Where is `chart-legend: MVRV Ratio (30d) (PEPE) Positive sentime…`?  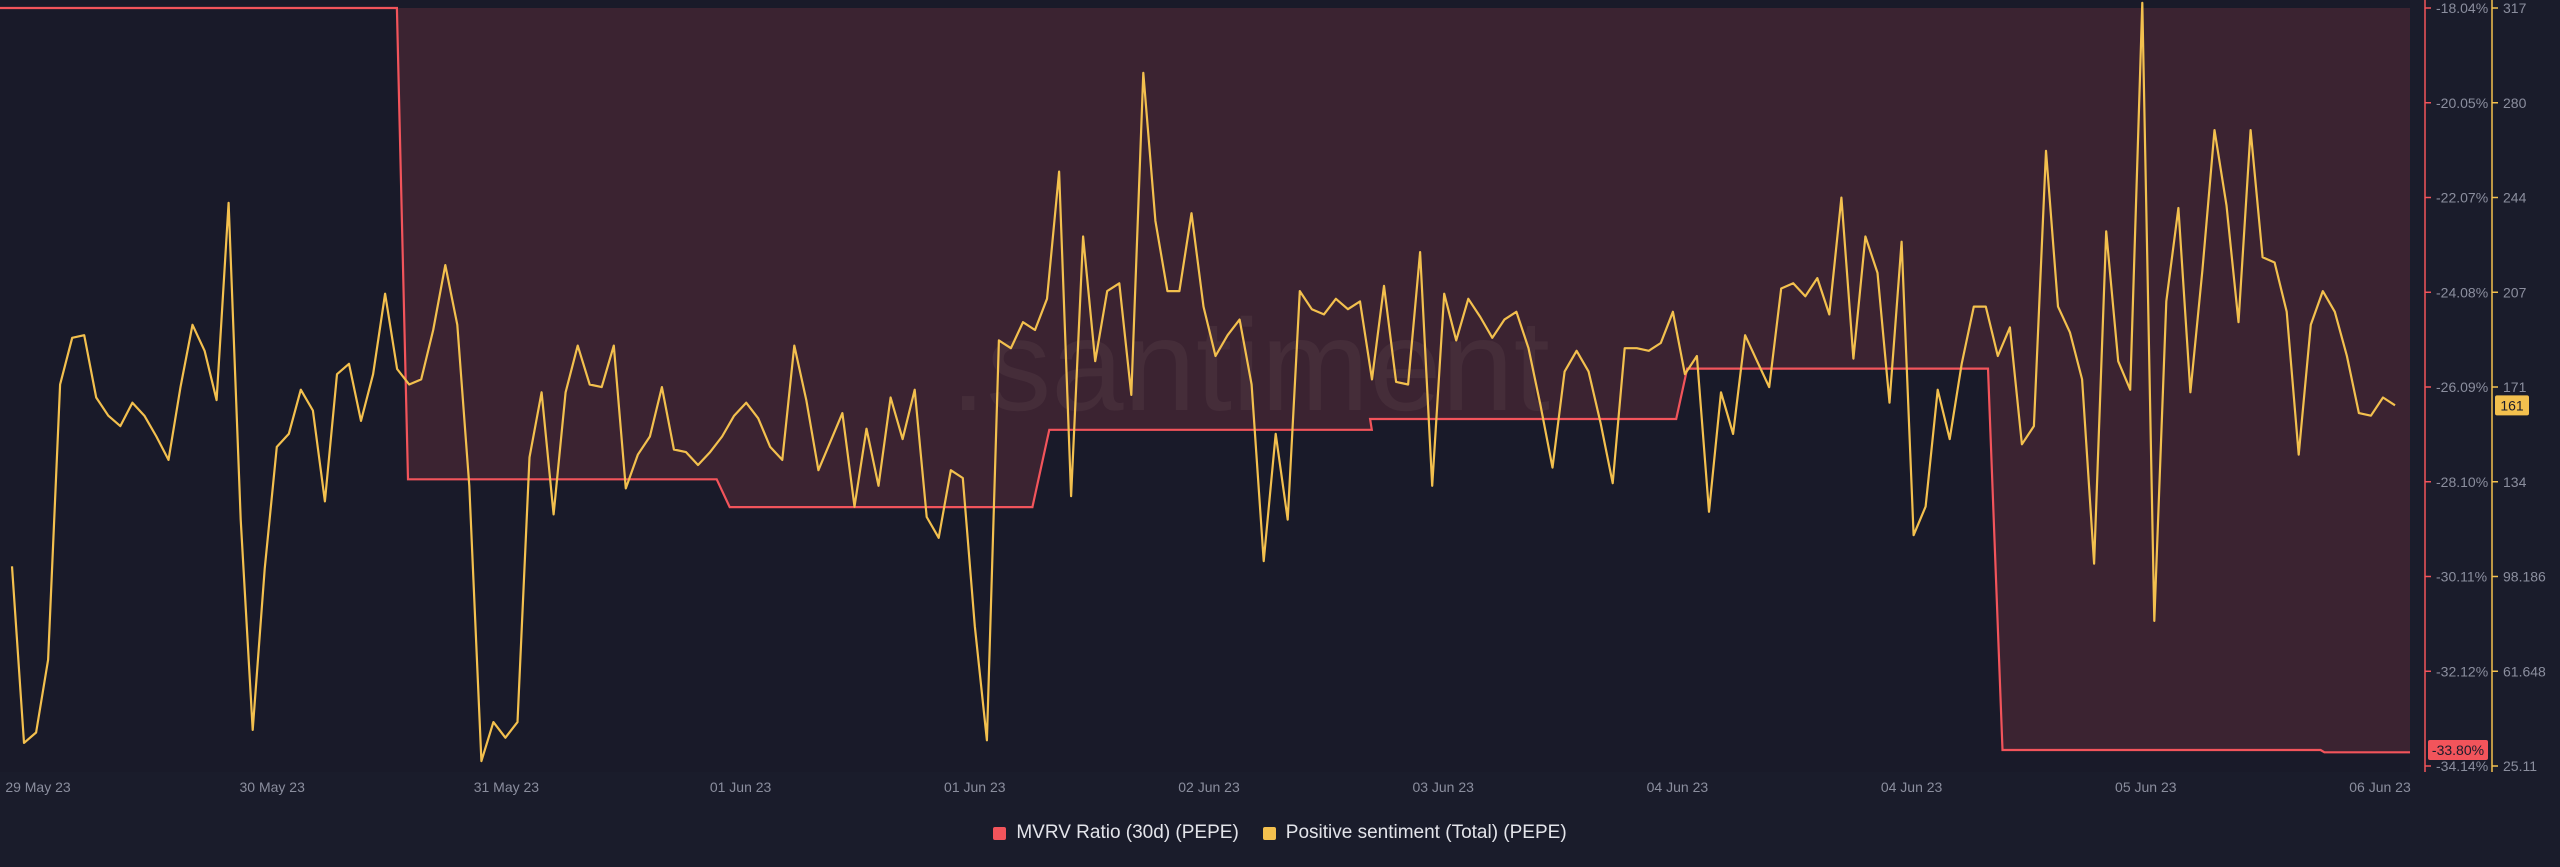
chart-legend: MVRV Ratio (30d) (PEPE) Positive sentime… is located at coordinates (1280, 833).